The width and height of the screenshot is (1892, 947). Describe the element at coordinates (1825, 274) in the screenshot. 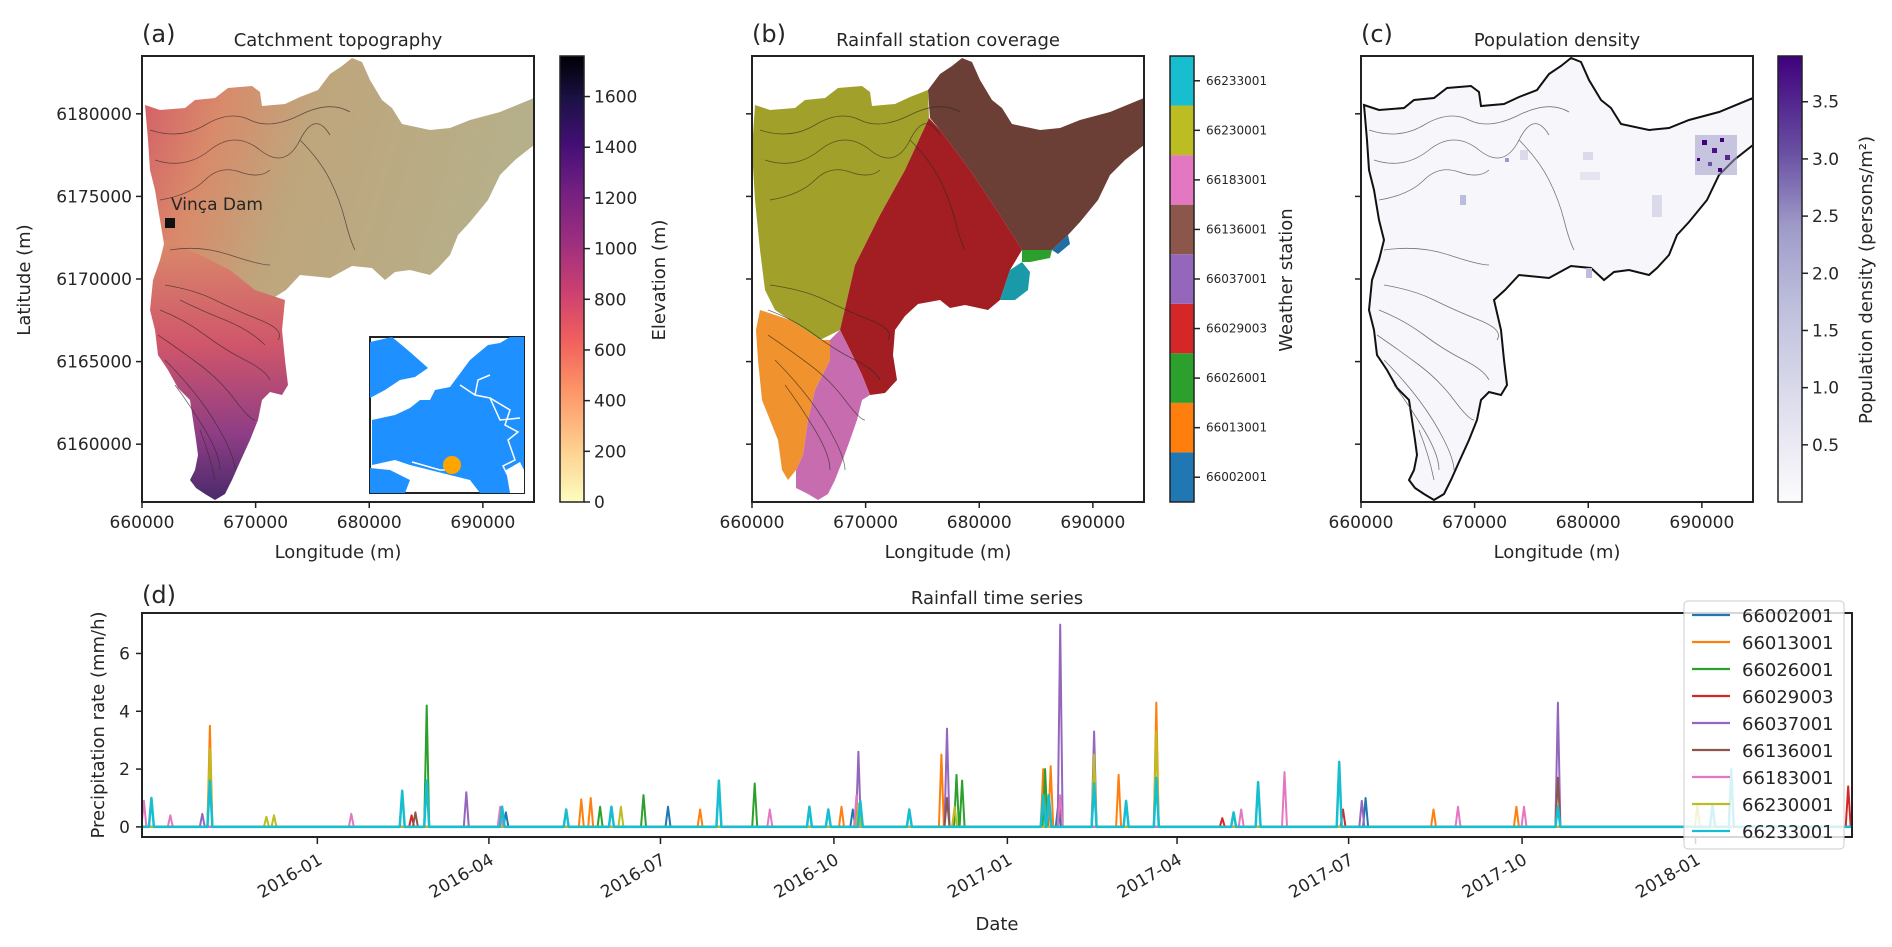

I see `colorbar-tick-label: 2.0` at that location.